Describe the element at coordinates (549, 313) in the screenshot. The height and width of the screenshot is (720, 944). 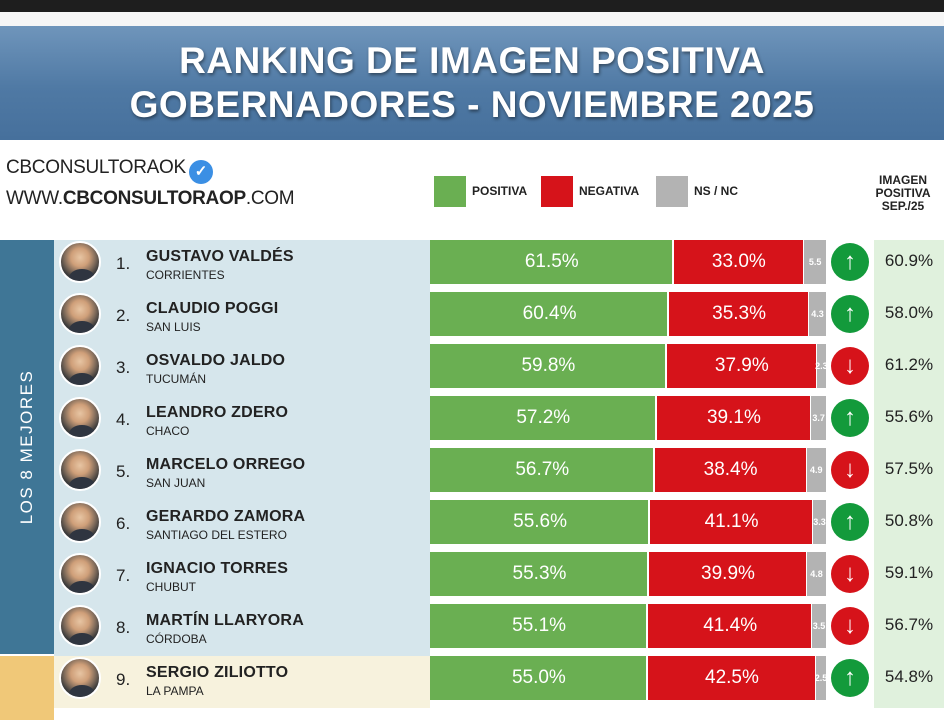
I see `data-label-positiva: 60.4%` at that location.